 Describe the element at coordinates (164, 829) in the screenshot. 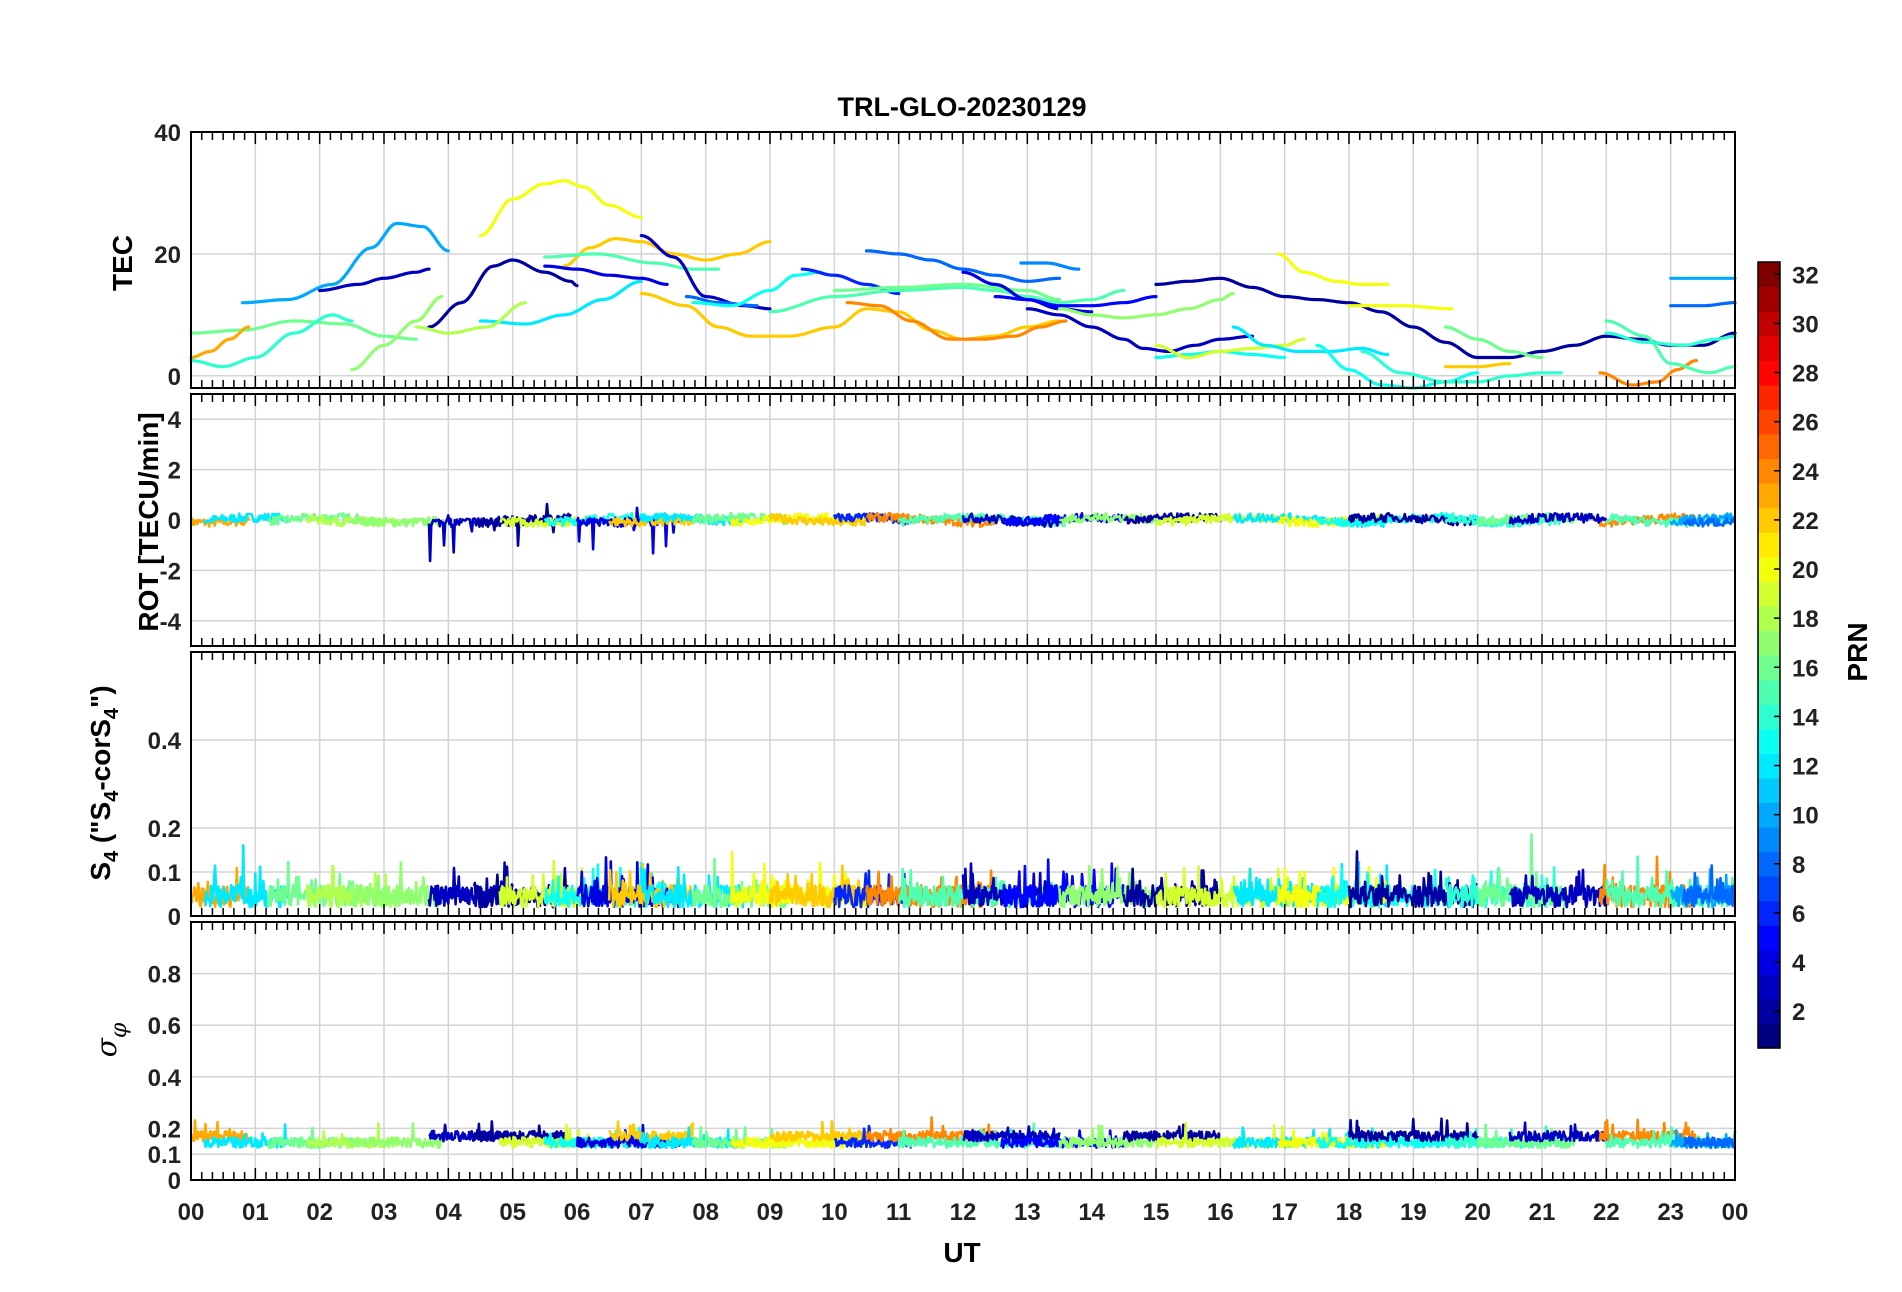

I see `s4-y-tick-label: 0.2` at that location.